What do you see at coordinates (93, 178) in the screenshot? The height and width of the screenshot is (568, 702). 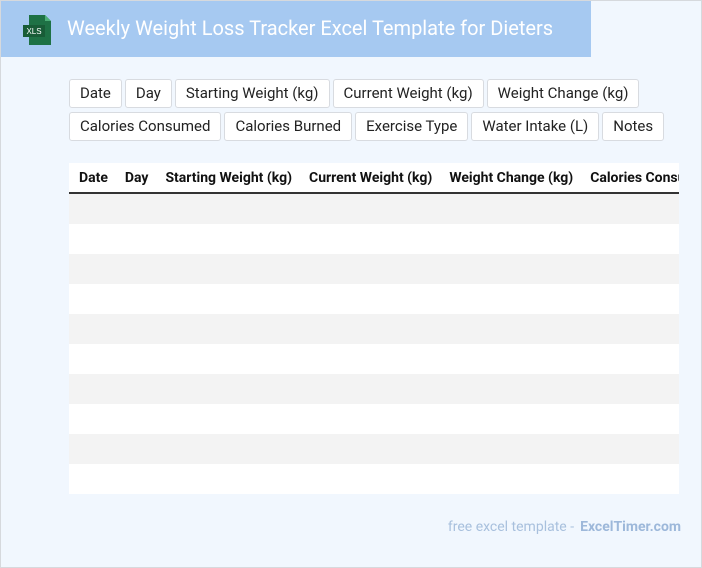 I see `column-header: Date` at bounding box center [93, 178].